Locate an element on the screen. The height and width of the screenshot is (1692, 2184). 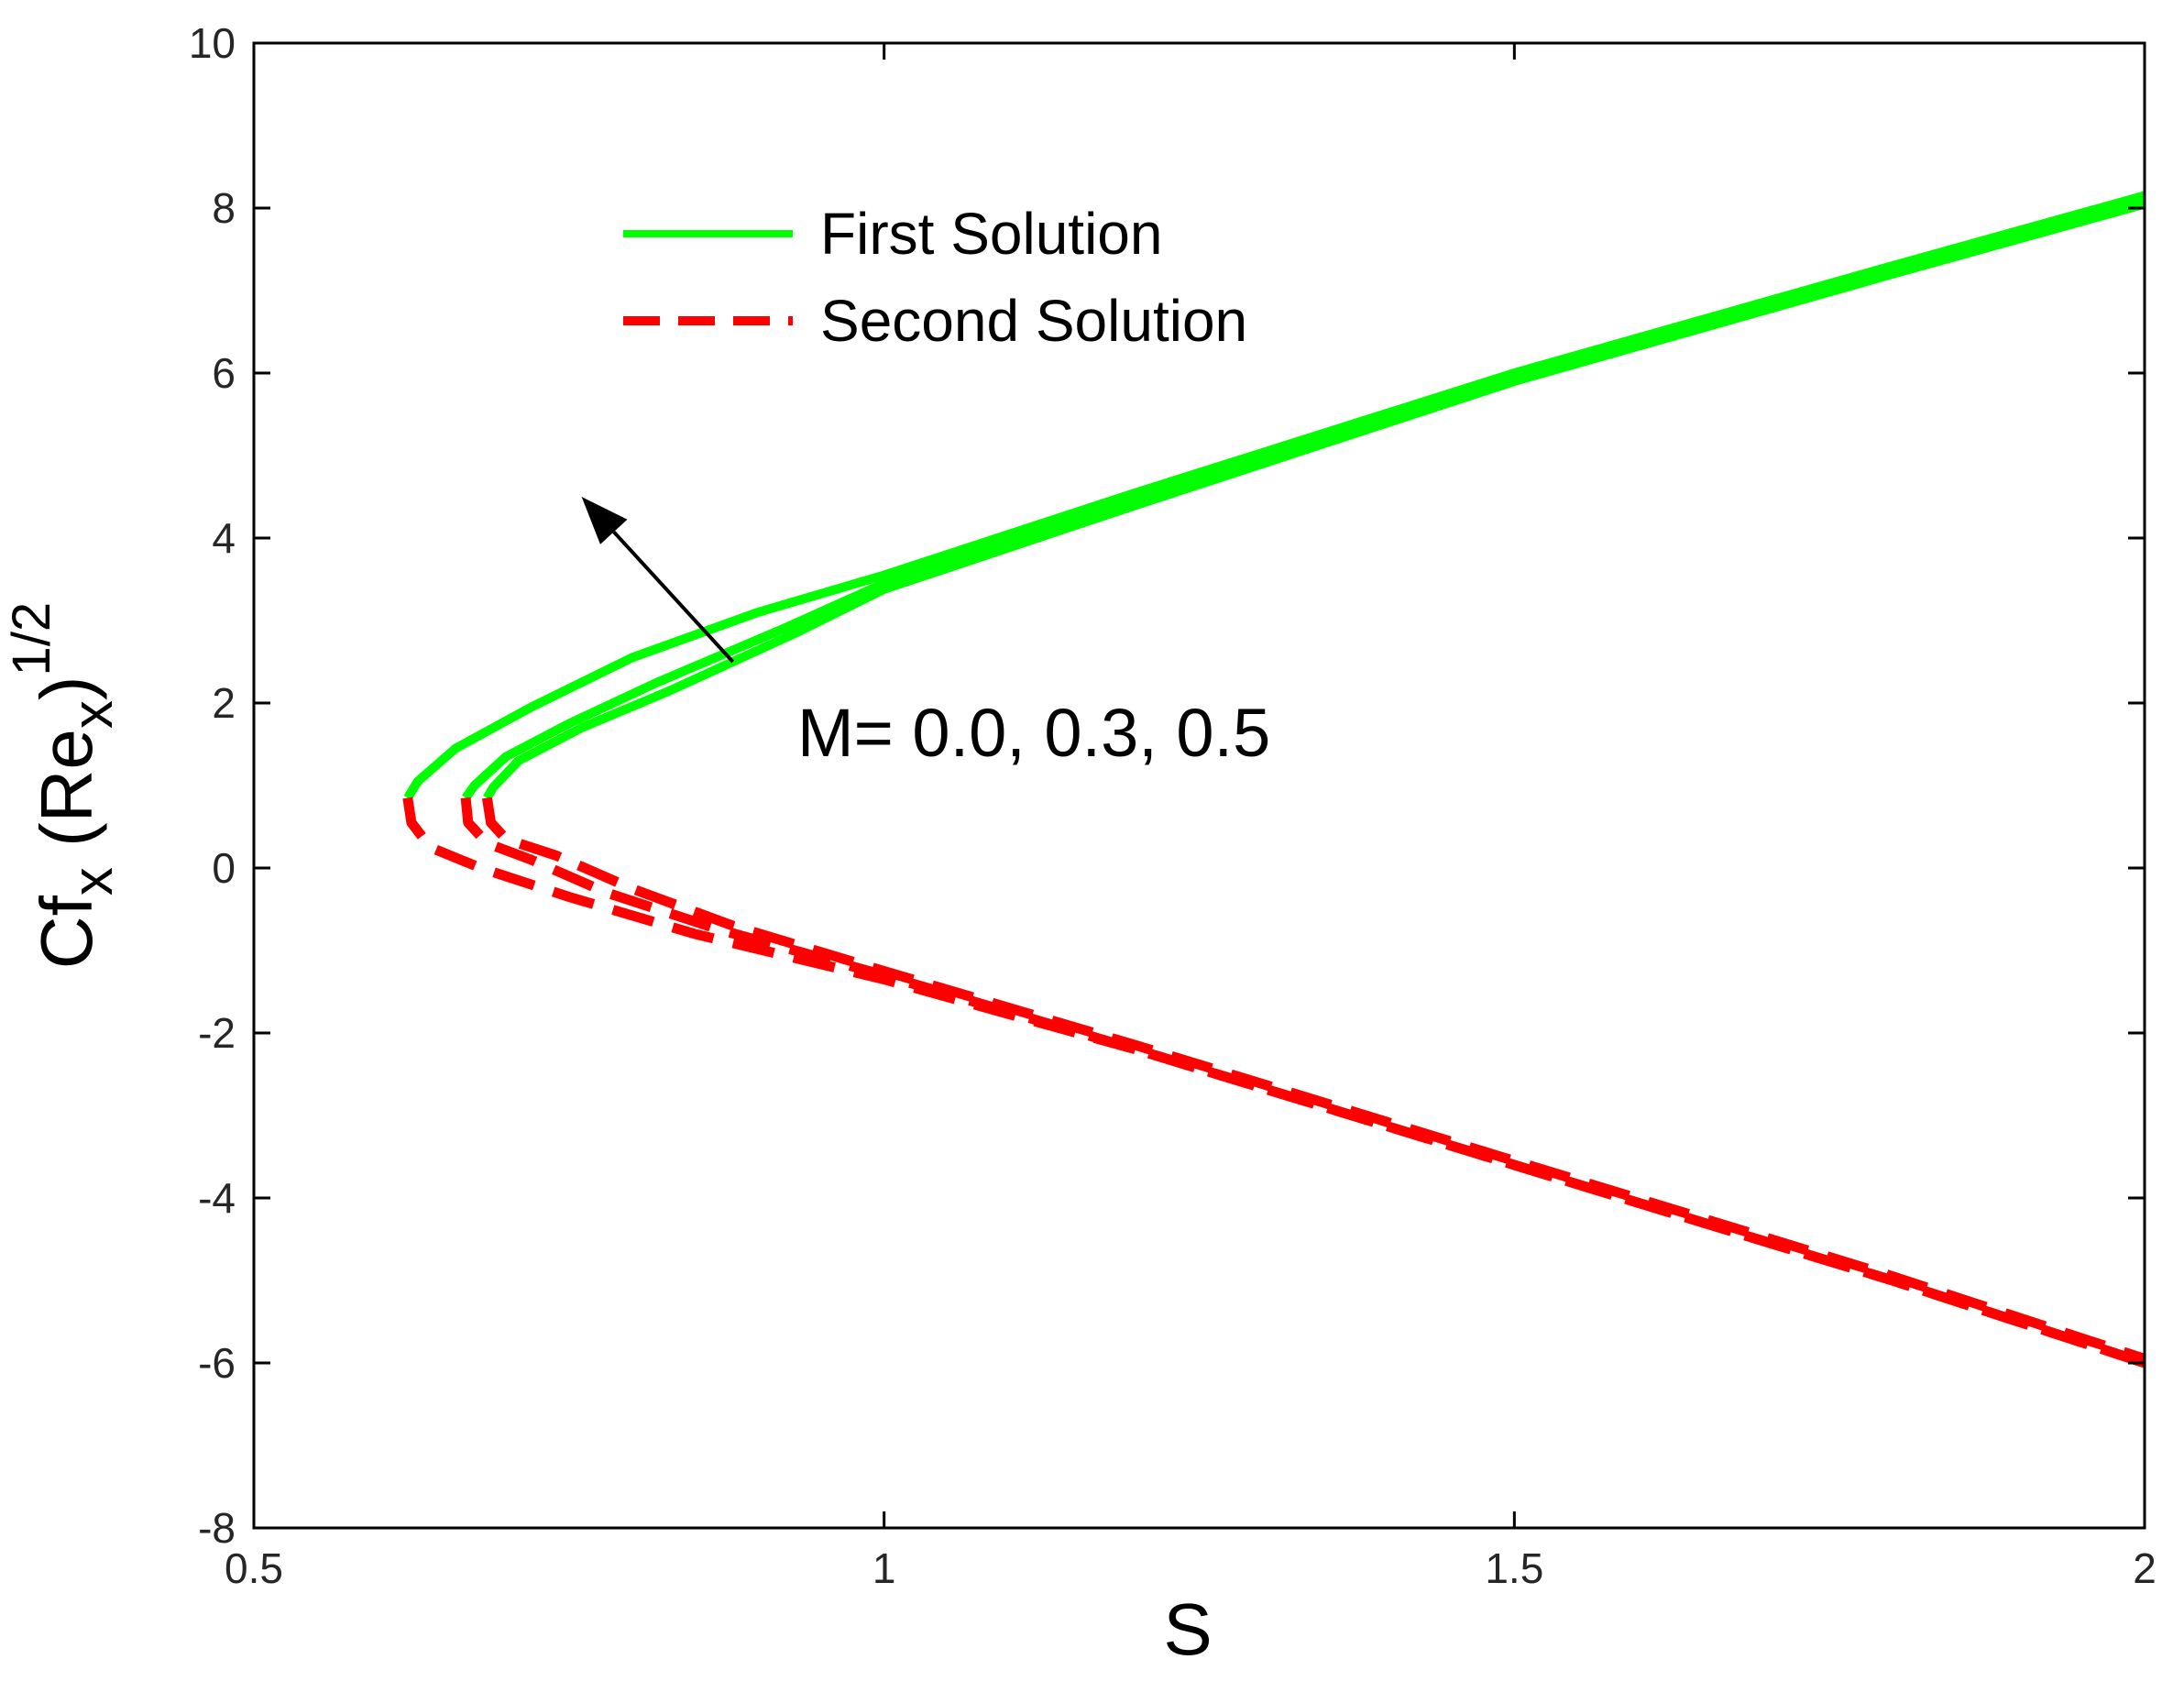
y-tick-label: -4 is located at coordinates (217, 1198).